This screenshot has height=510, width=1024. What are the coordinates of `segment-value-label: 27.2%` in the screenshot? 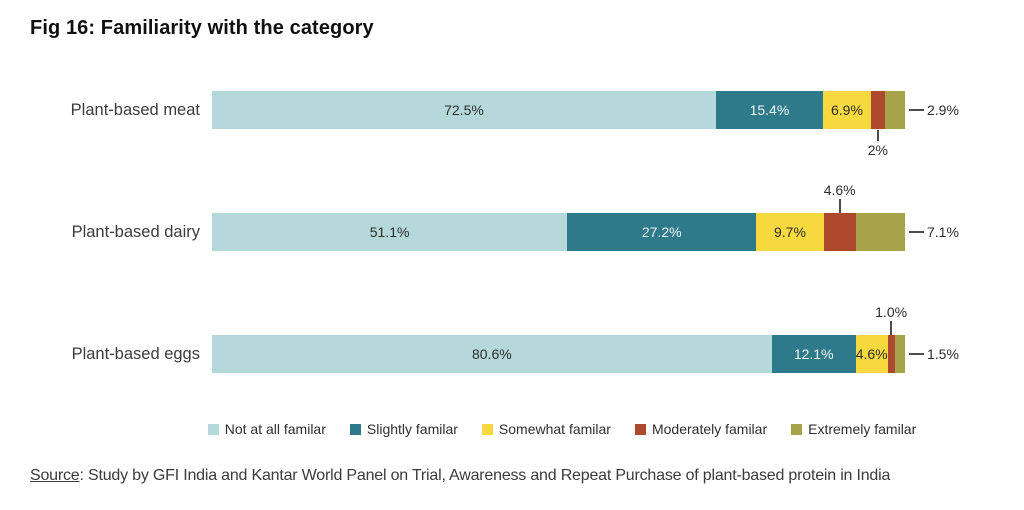 It's located at (661, 232).